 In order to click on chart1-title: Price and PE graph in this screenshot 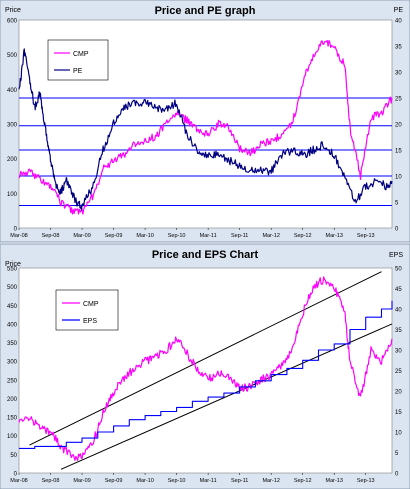, I will do `click(205, 11)`.